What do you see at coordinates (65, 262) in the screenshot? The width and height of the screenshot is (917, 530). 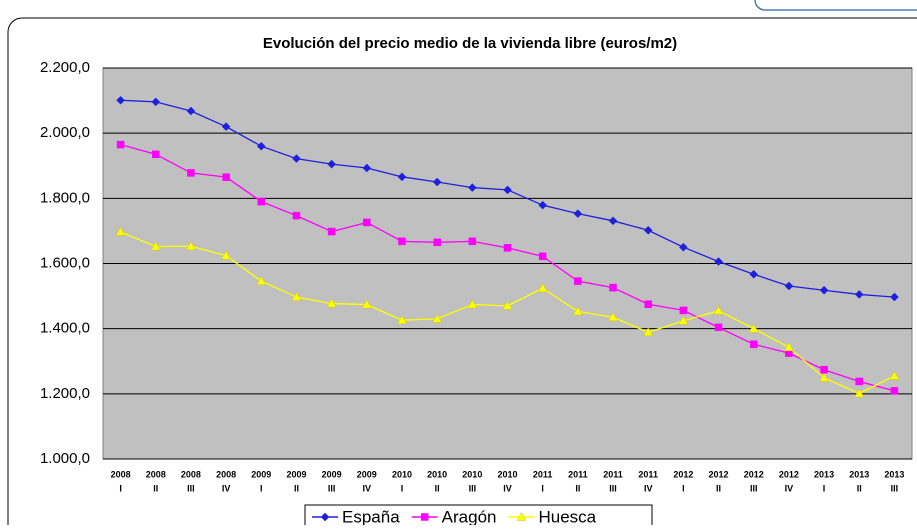 I see `y-tick-label: 1.600,0` at bounding box center [65, 262].